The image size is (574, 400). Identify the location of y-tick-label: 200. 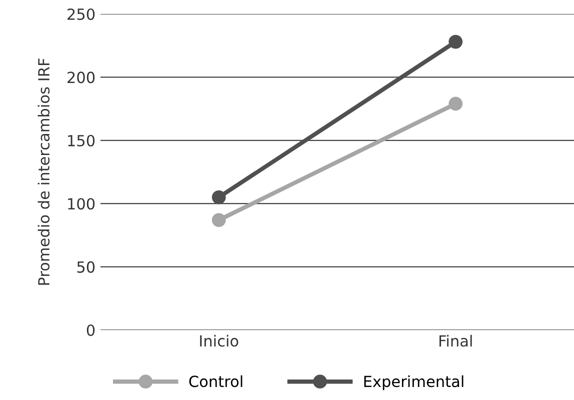
(81, 78).